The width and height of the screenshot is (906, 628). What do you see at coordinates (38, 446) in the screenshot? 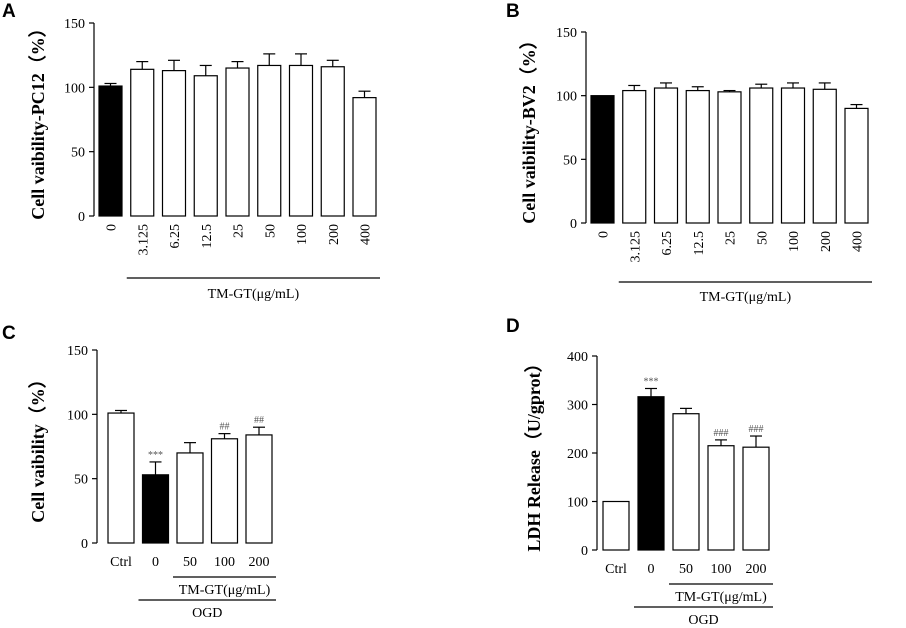
I see `y-axis-title-c: Cell vaibility（%）` at bounding box center [38, 446].